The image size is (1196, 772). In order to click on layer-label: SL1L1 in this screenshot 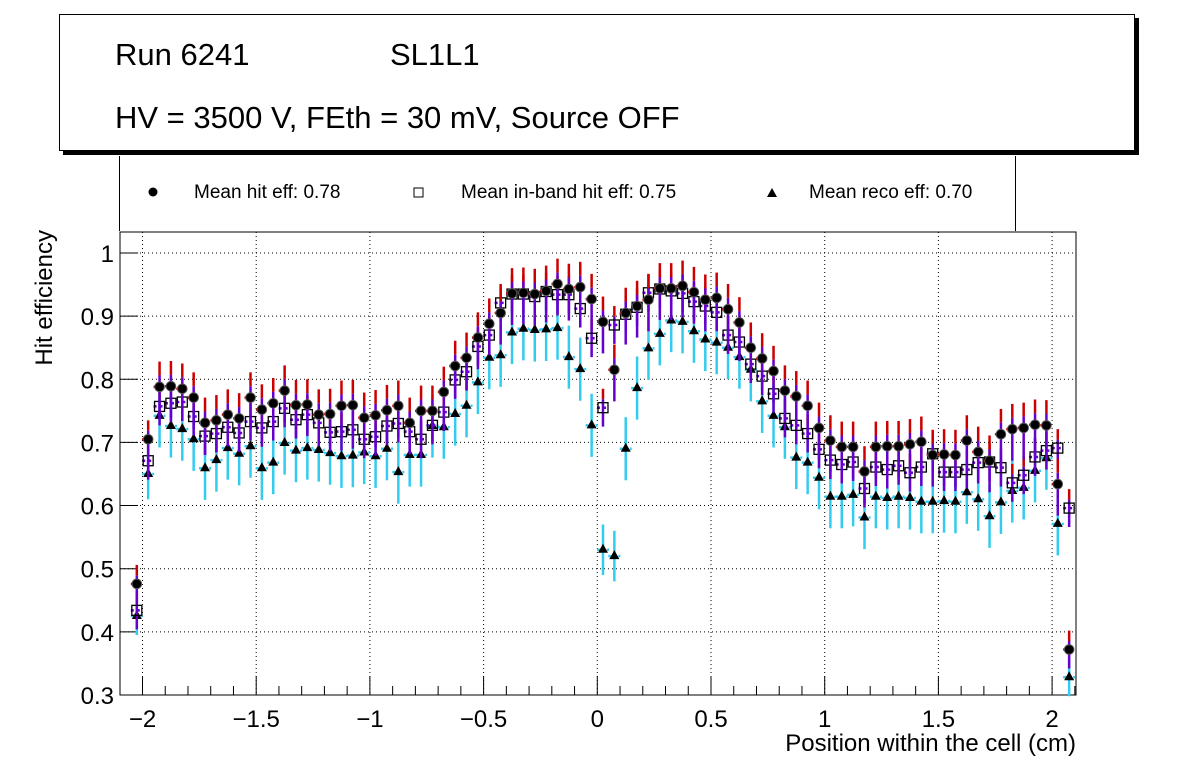, I will do `click(435, 54)`.